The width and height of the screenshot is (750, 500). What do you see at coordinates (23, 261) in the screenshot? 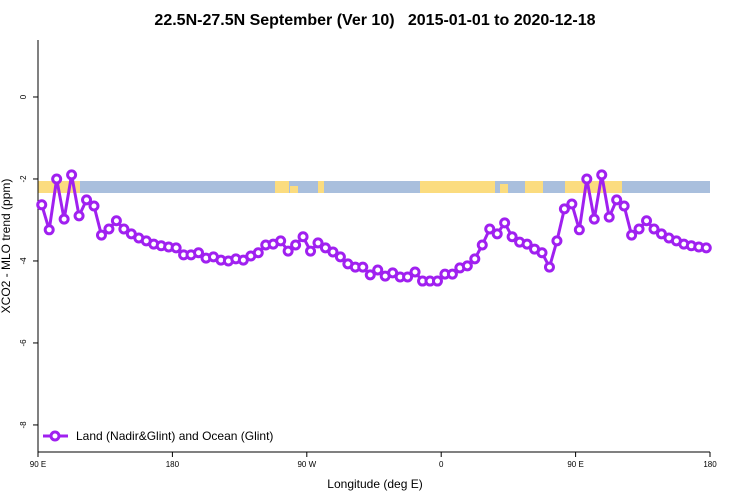
I see `y-tick-label: -4` at bounding box center [23, 261].